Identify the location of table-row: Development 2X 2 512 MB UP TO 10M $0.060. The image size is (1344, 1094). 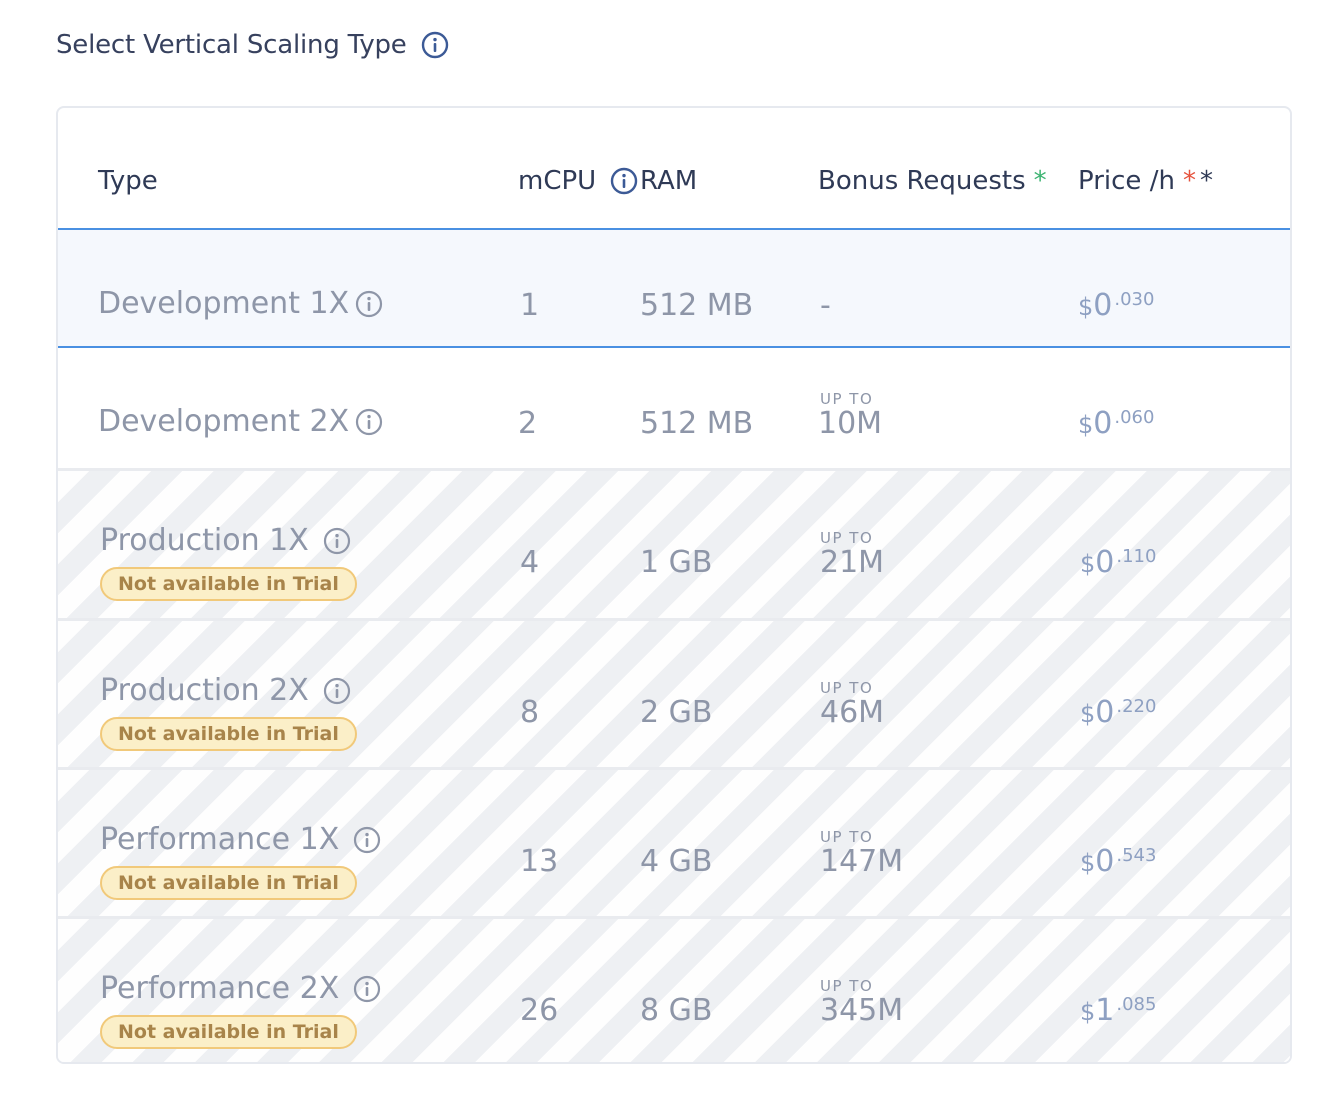
(674, 408).